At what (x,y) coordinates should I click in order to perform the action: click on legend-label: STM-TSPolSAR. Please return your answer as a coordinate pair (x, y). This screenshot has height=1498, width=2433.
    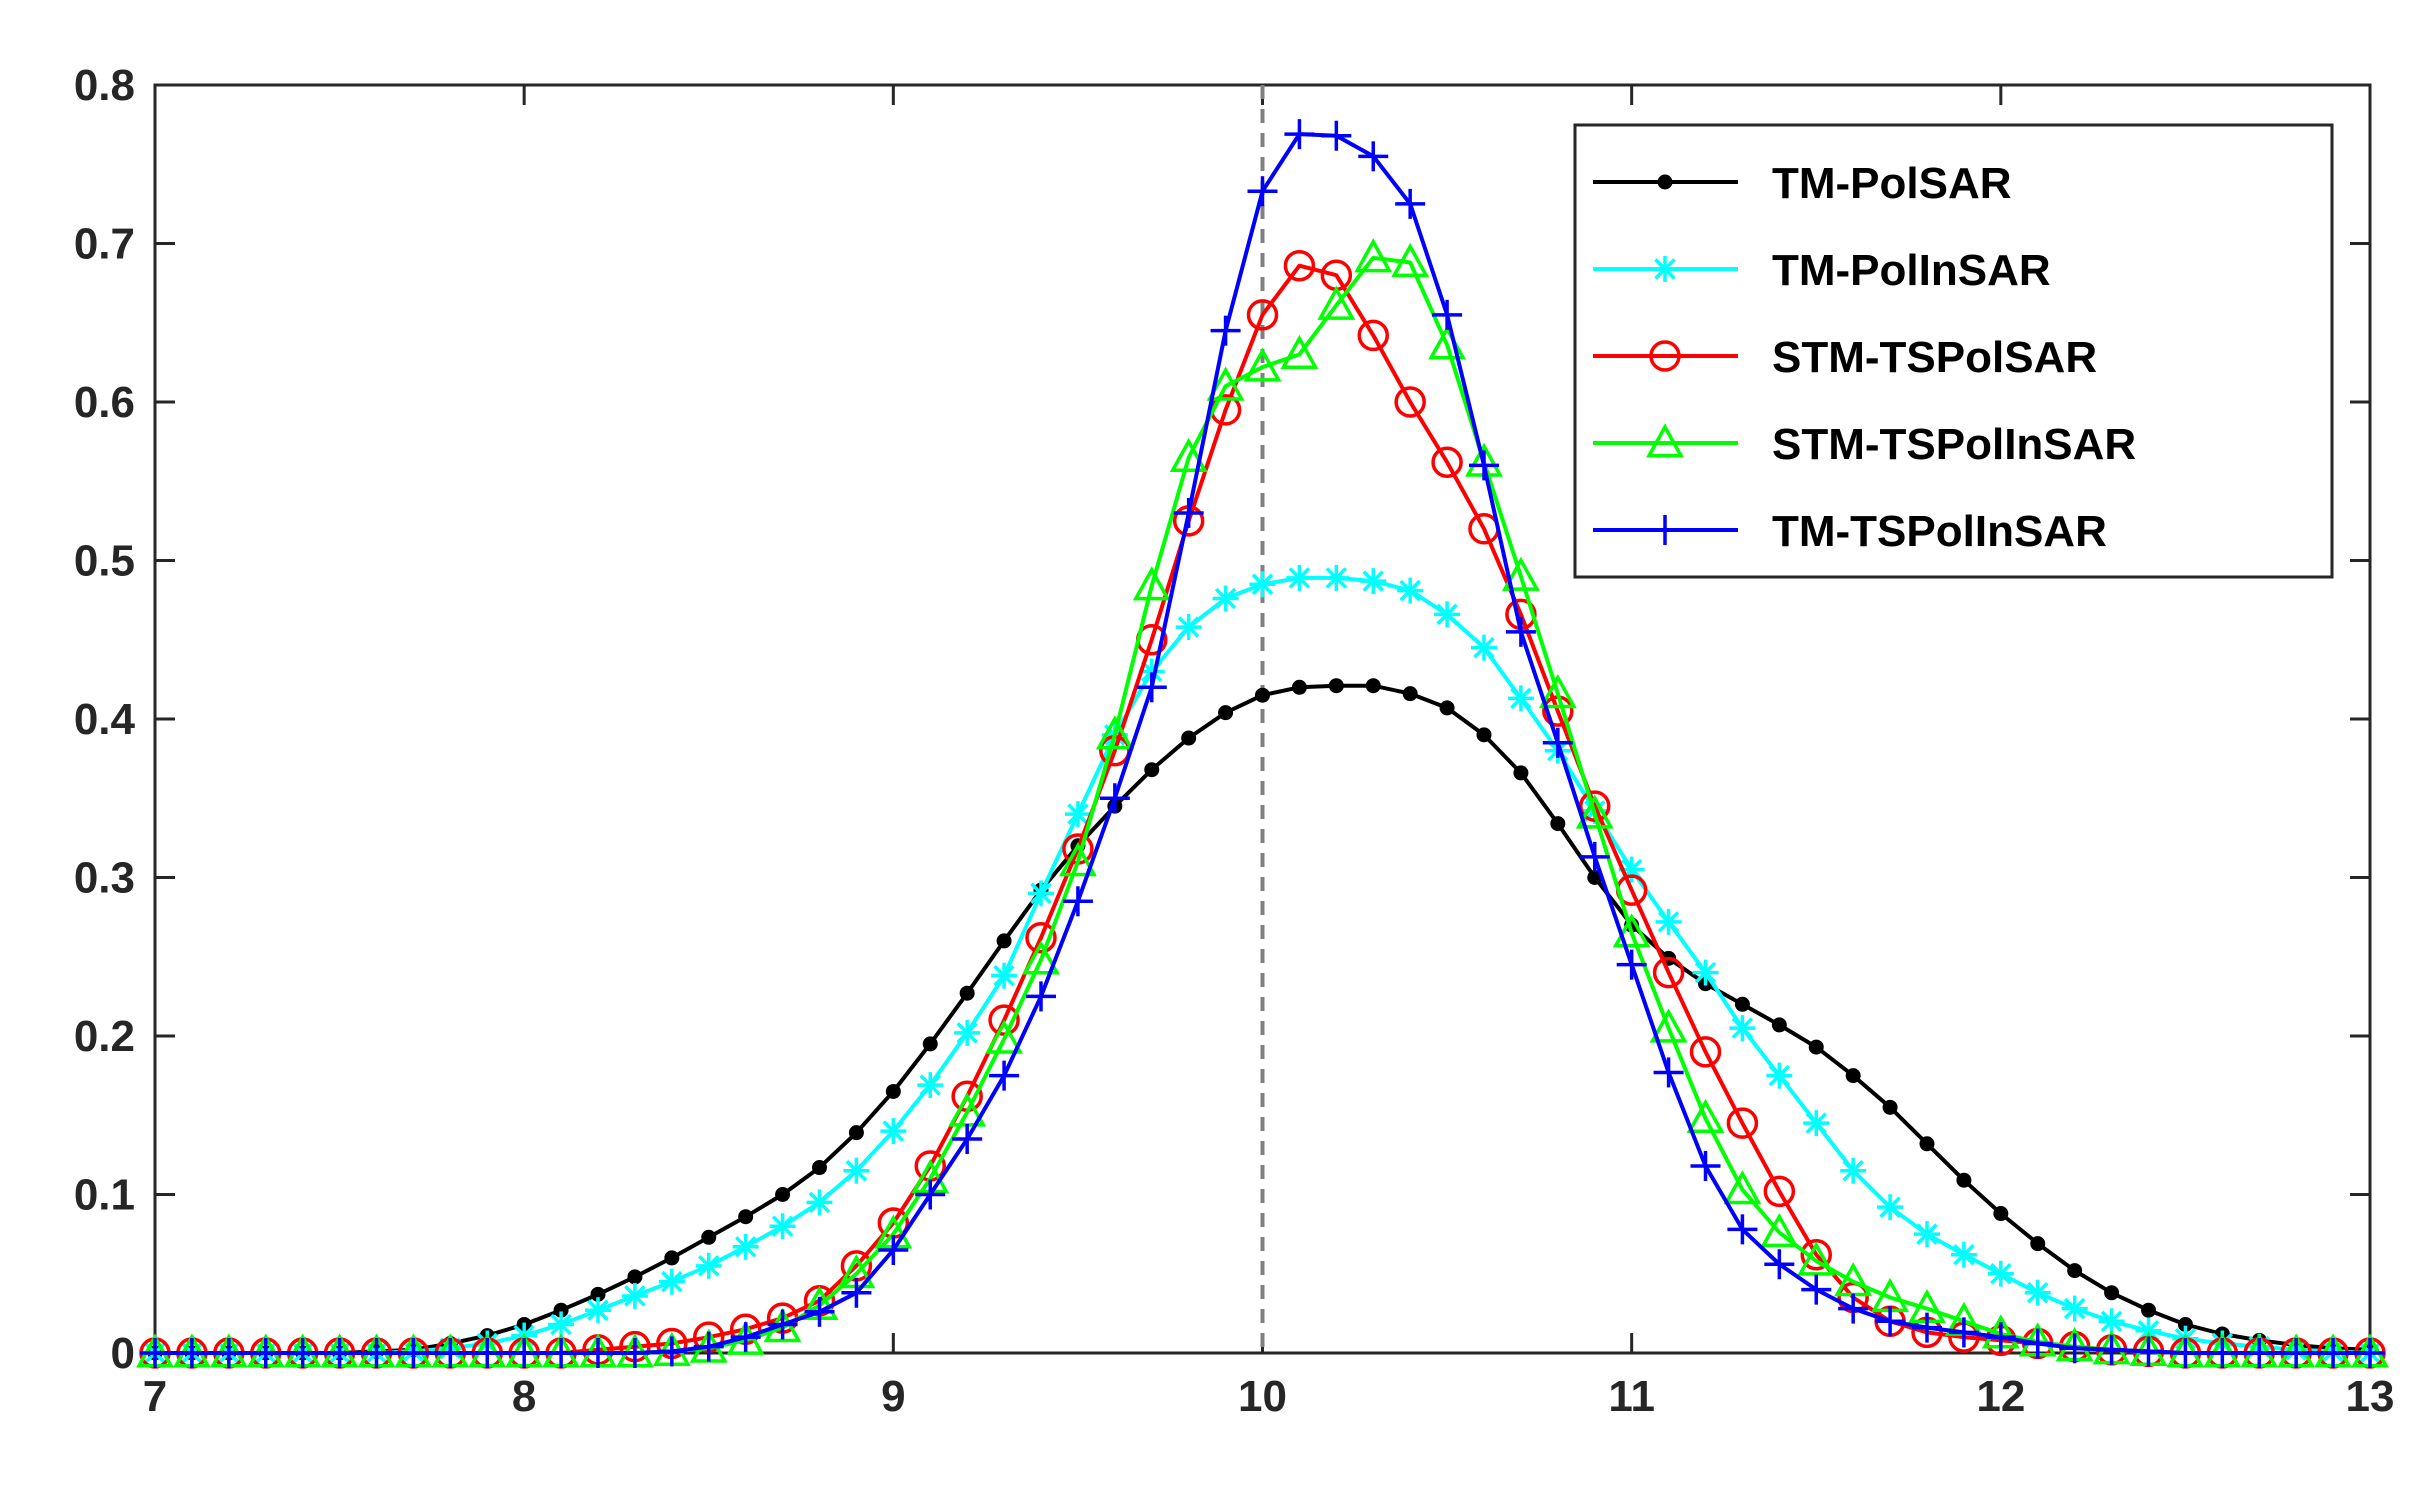
    Looking at the image, I should click on (1934, 357).